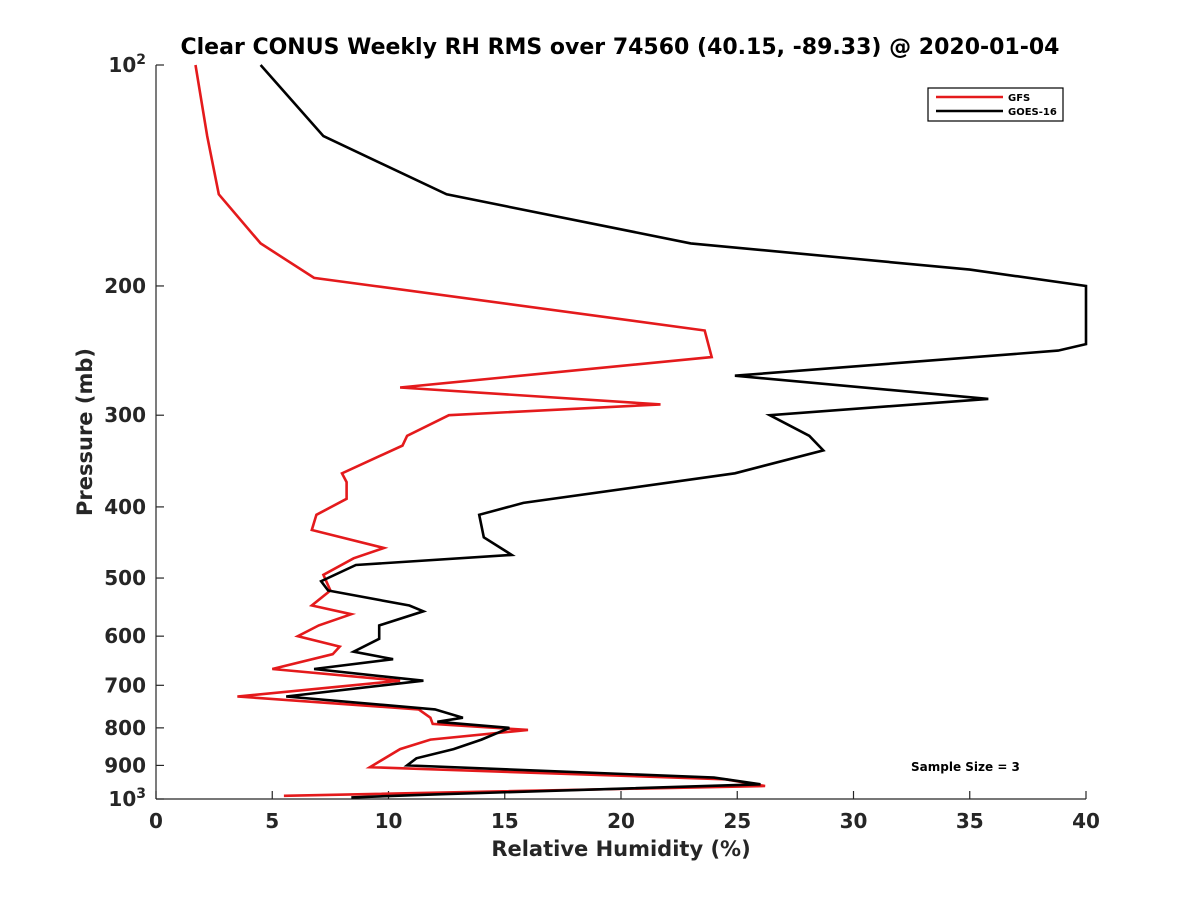 Image resolution: width=1200 pixels, height=900 pixels. What do you see at coordinates (1032, 112) in the screenshot?
I see `legend-label-goes16: GOES-16` at bounding box center [1032, 112].